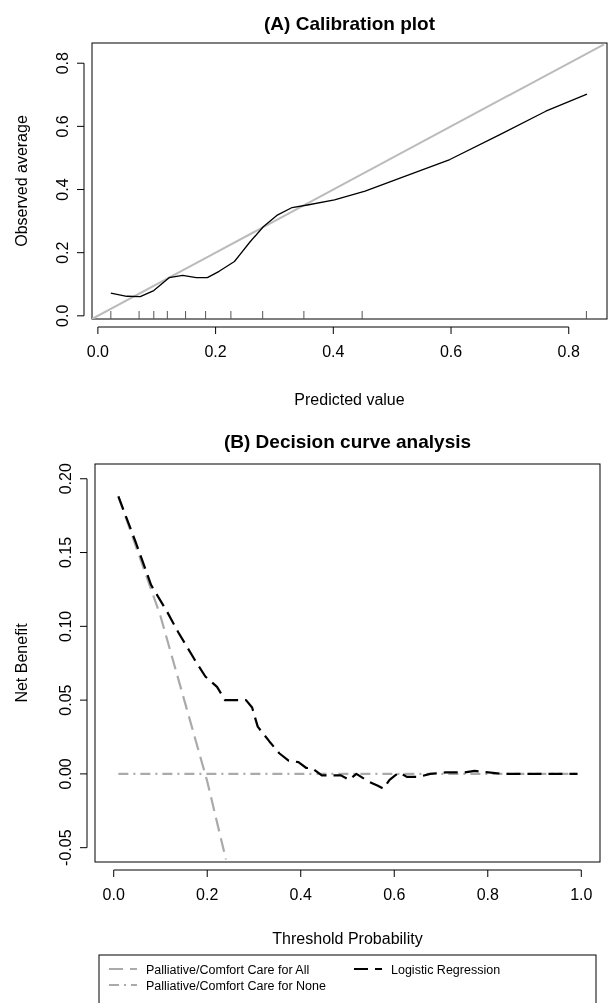 The width and height of the screenshot is (608, 1003). I want to click on y-tick-label: 0.0, so click(62, 315).